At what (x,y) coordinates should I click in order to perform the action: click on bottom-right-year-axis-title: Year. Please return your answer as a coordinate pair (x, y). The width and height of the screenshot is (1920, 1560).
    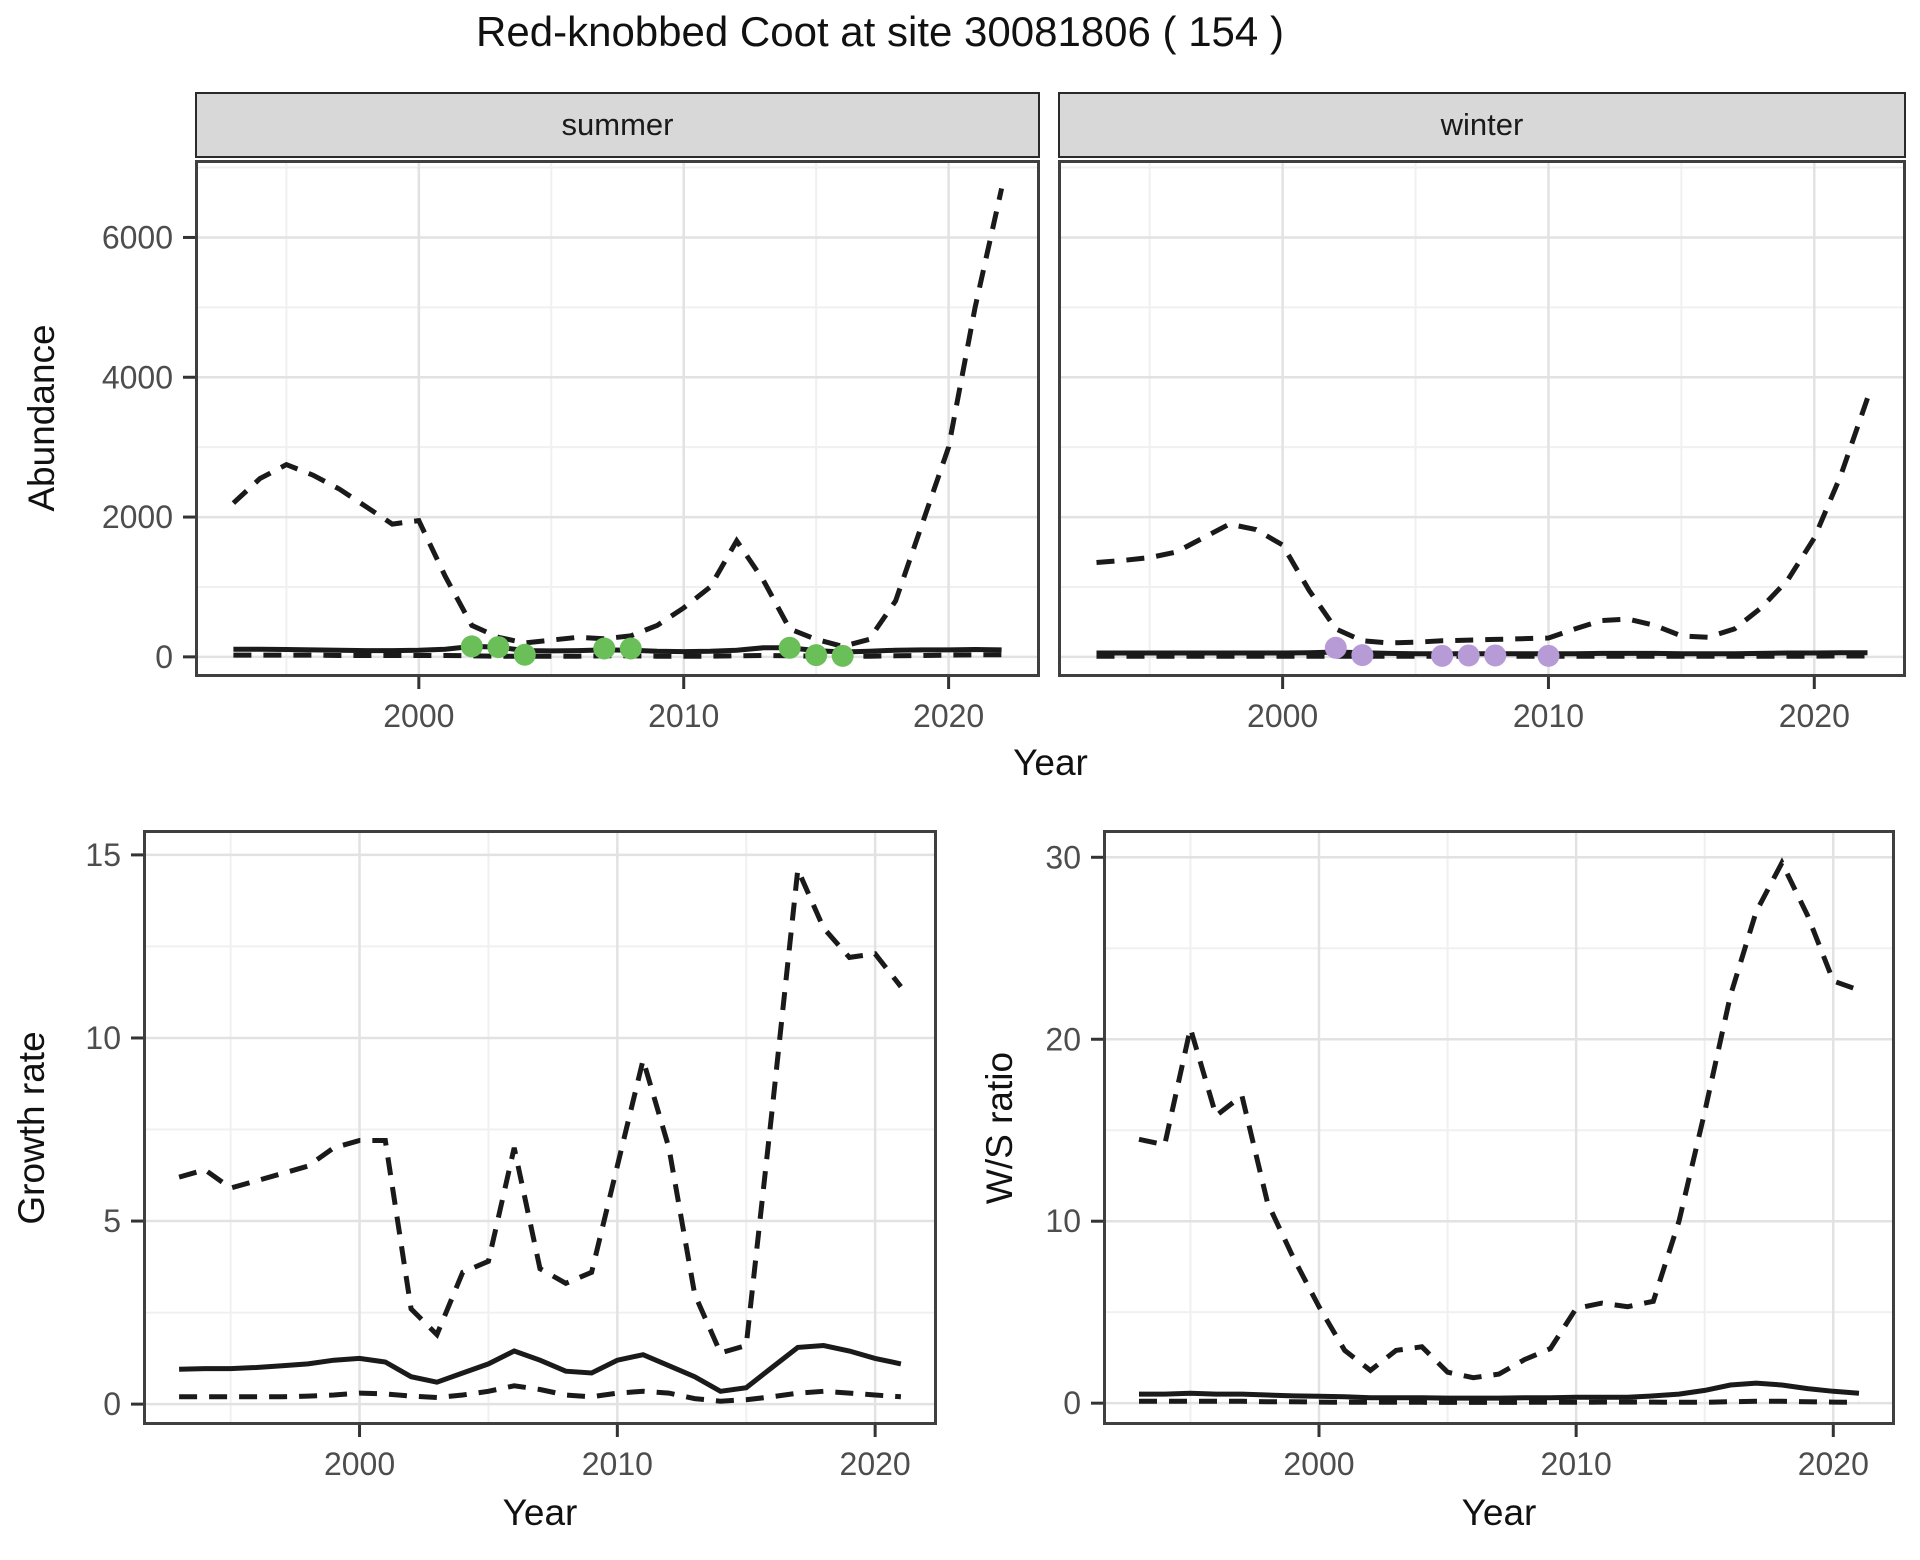
    Looking at the image, I should click on (1499, 1512).